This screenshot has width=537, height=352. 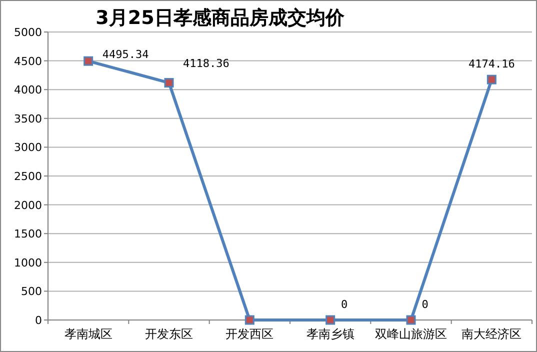 I want to click on y-tick-label: 3000, so click(x=28, y=147).